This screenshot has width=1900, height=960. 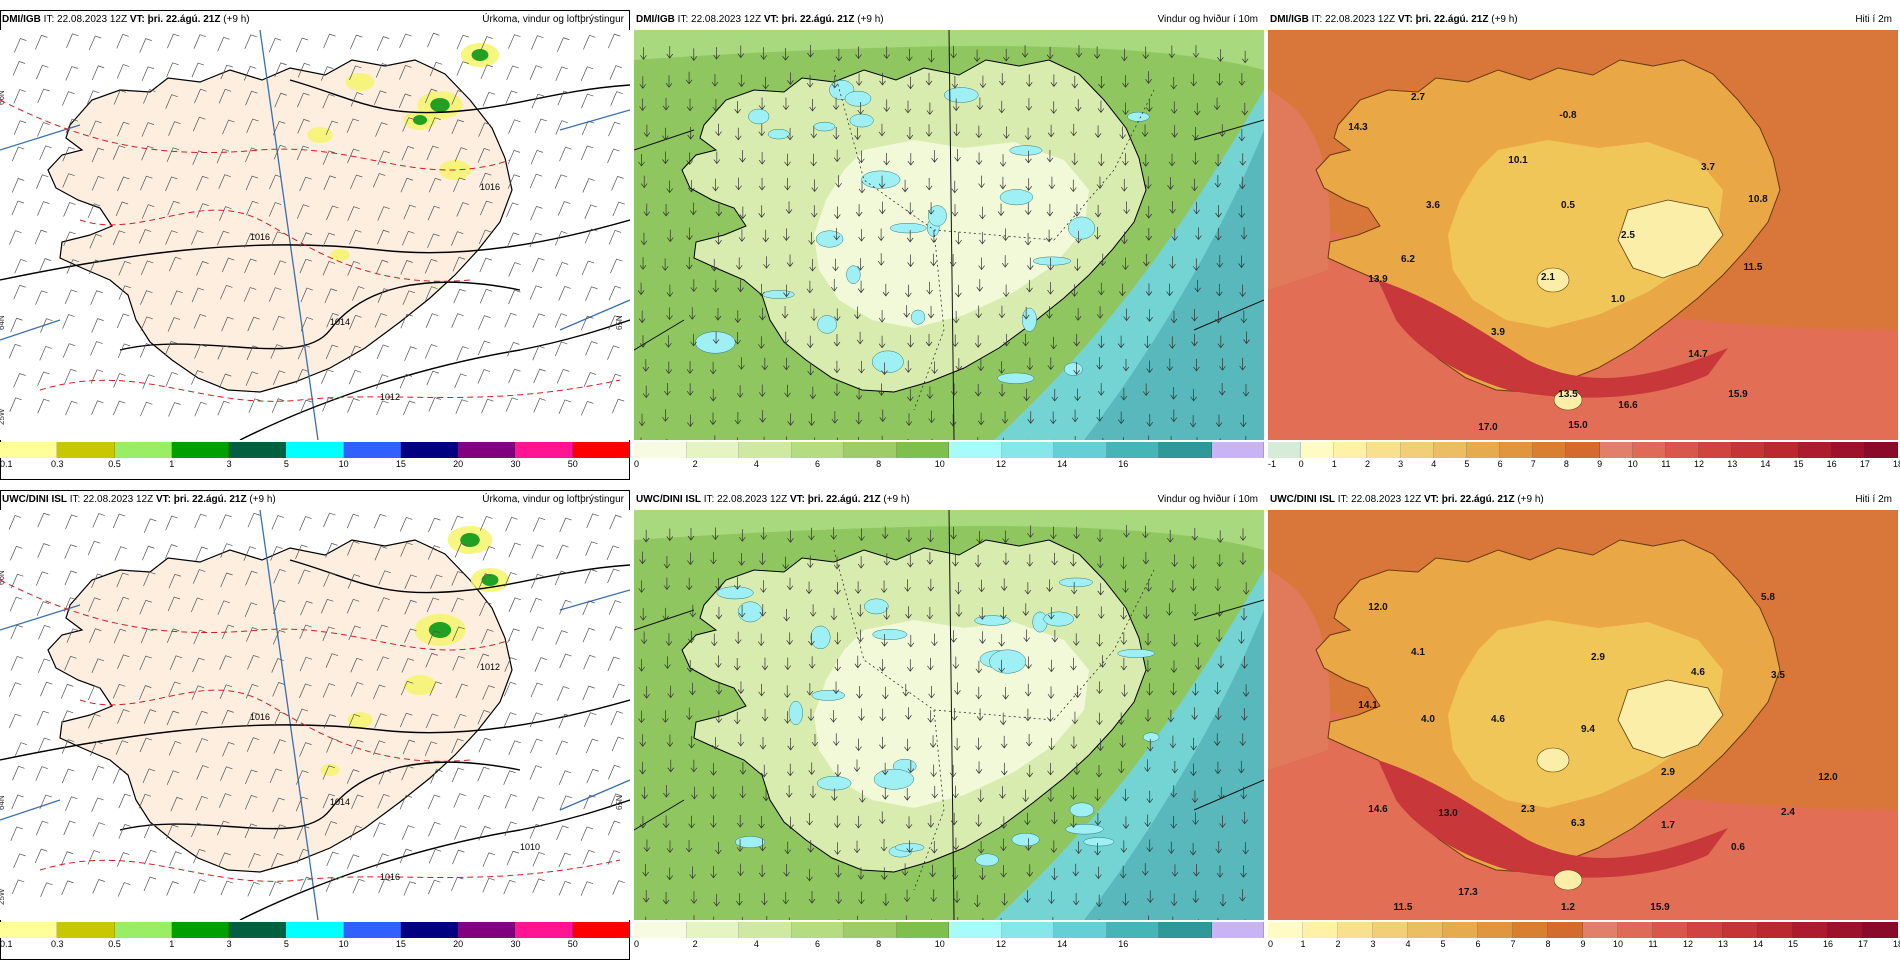 I want to click on temperature-label: 1.2, so click(x=1568, y=907).